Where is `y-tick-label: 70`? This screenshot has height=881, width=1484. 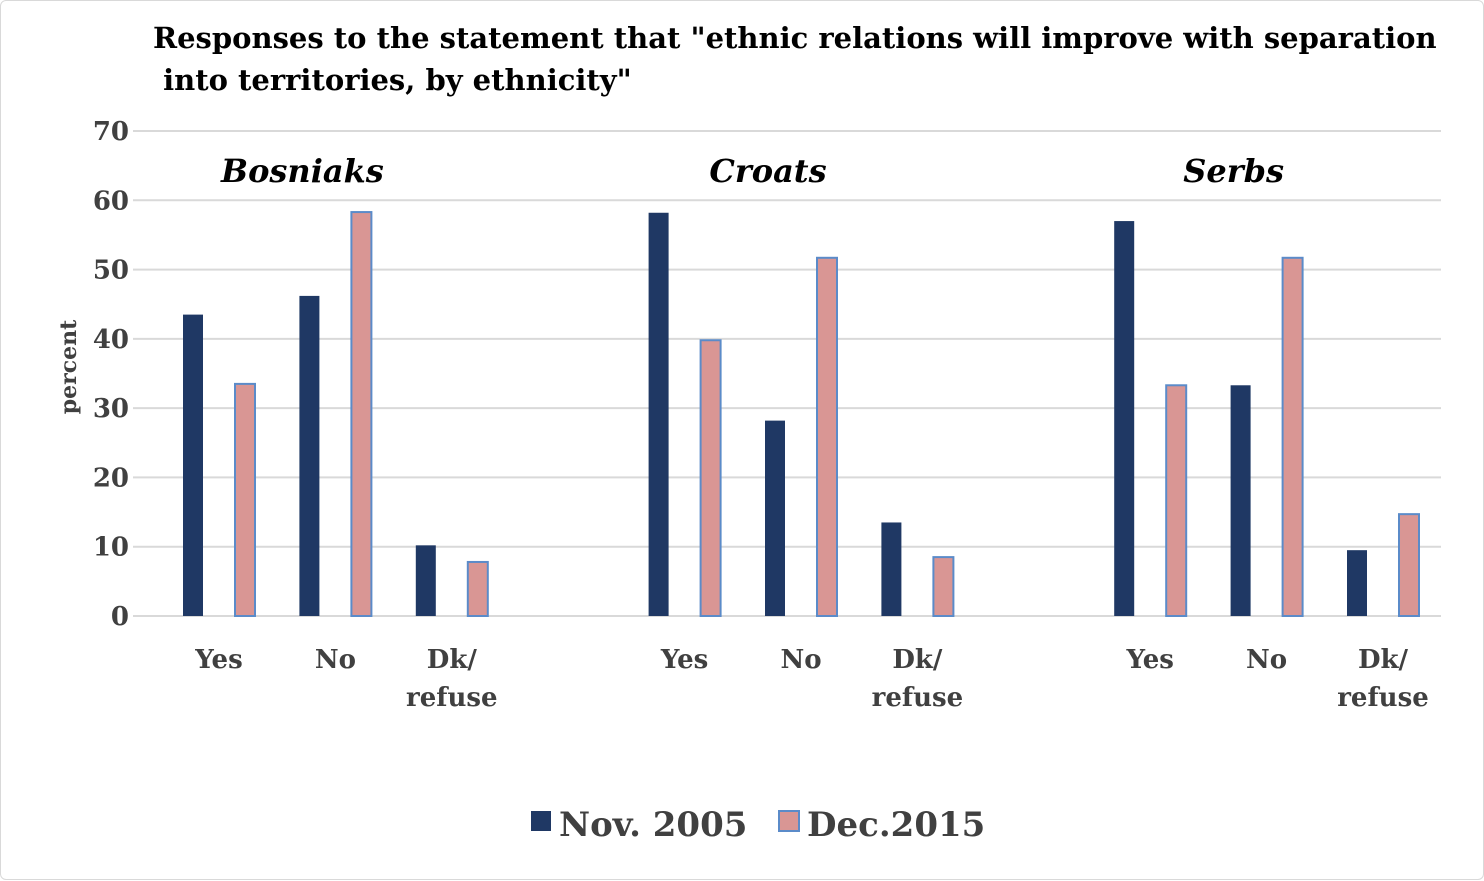 y-tick-label: 70 is located at coordinates (111, 132).